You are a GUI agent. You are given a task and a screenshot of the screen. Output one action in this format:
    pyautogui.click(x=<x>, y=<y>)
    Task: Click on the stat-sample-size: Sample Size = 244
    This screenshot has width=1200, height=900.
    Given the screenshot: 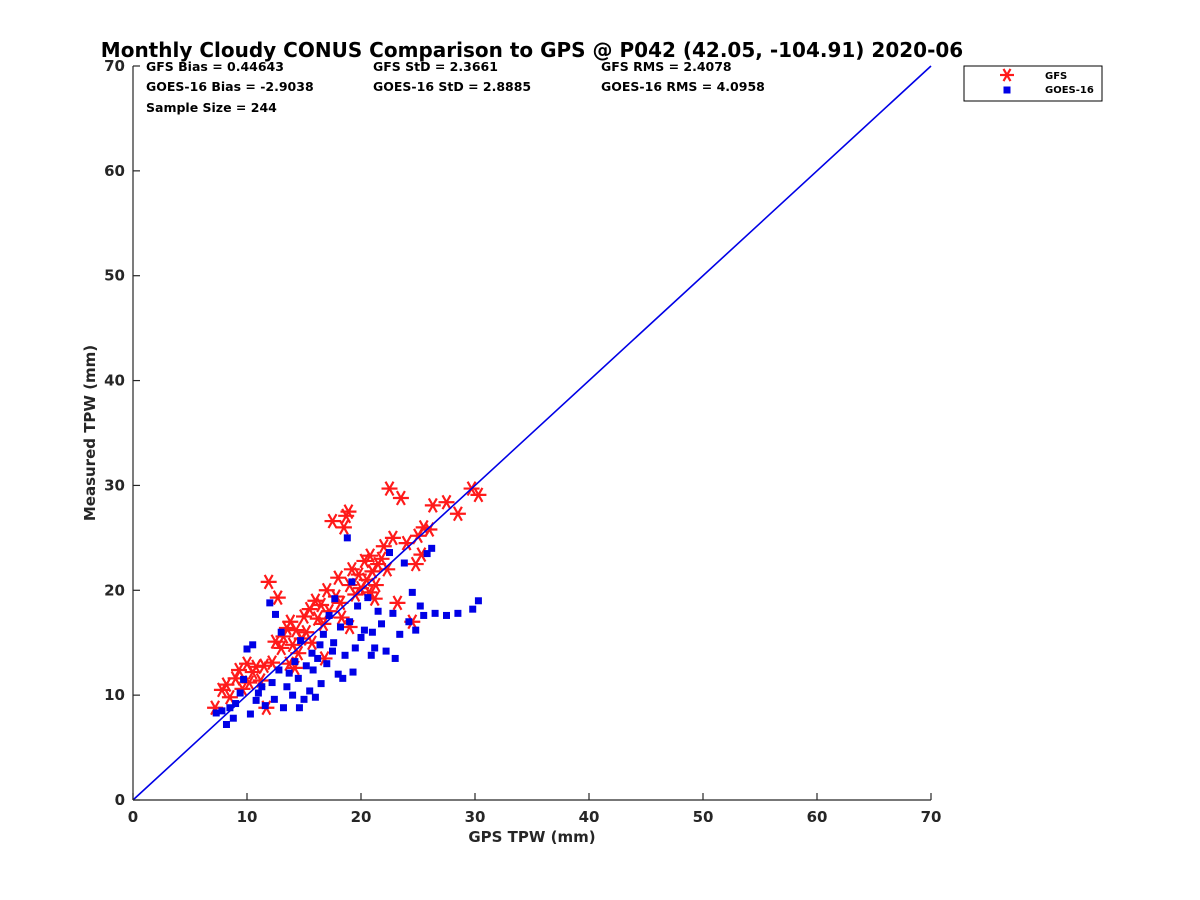 What is the action you would take?
    pyautogui.click(x=211, y=107)
    